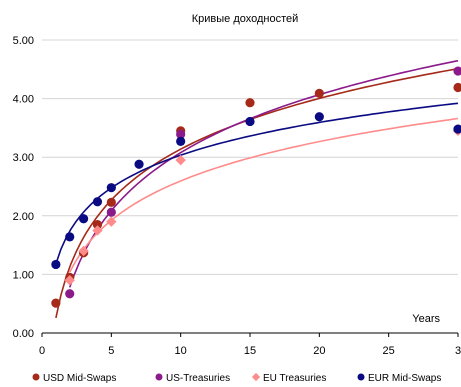 The image size is (461, 387). I want to click on legend-label: EUR Mid-Swaps, so click(404, 378).